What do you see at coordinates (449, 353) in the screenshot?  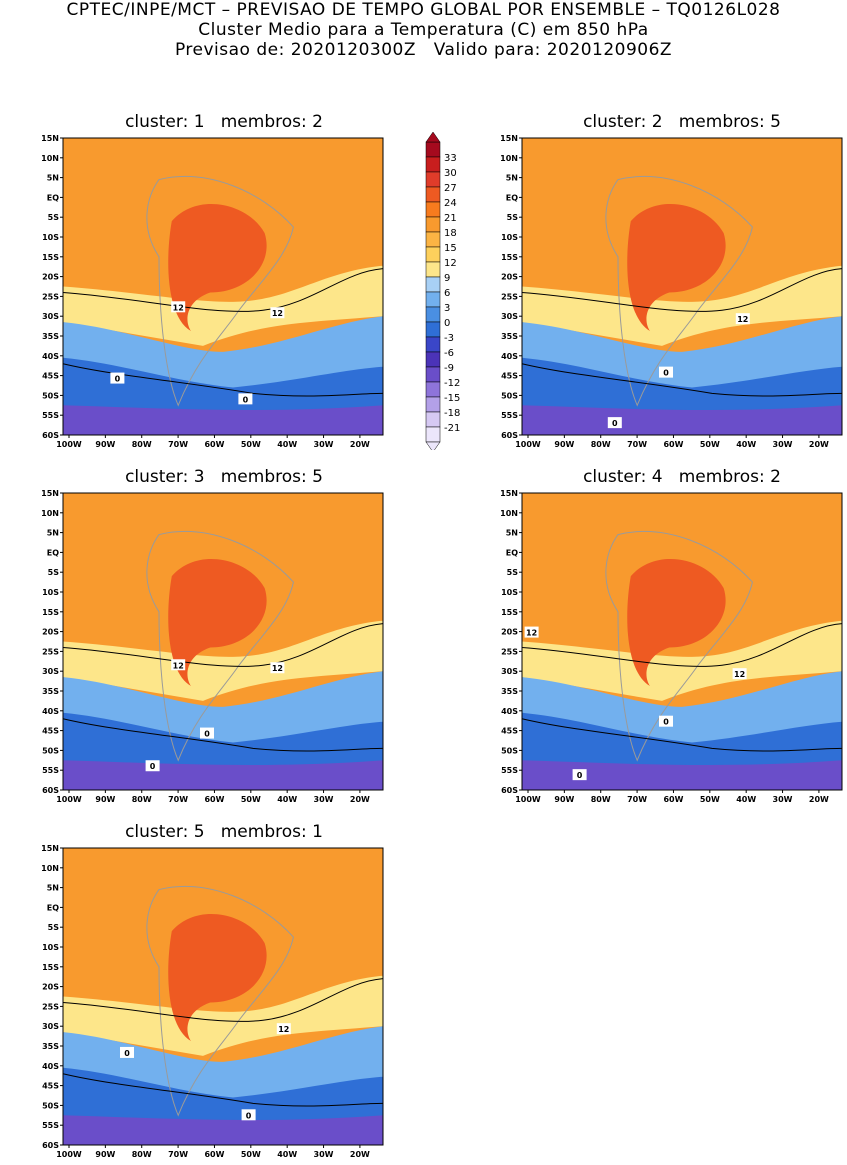 I see `colorbar-label: -6` at bounding box center [449, 353].